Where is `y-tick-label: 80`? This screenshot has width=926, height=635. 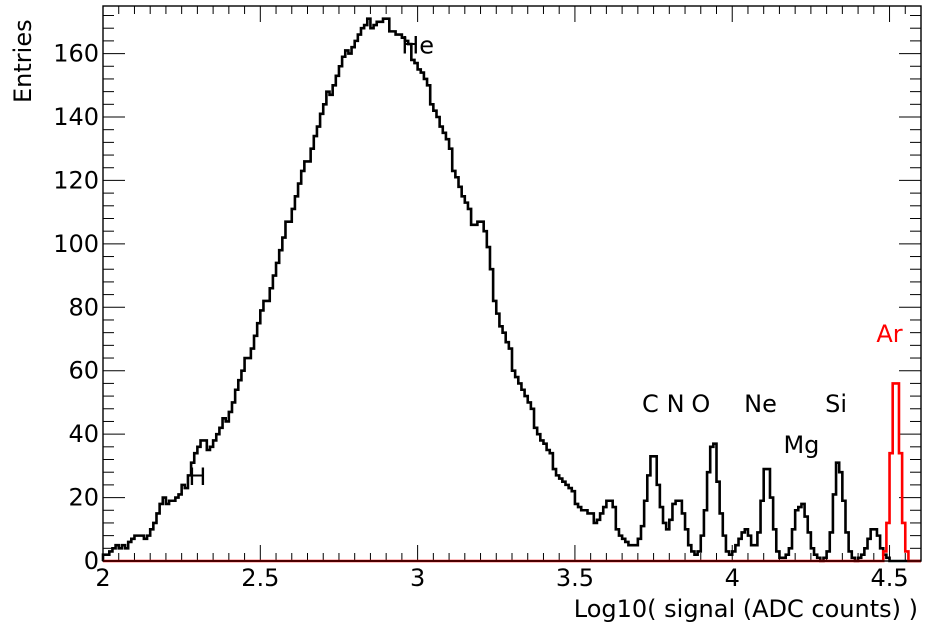 y-tick-label: 80 is located at coordinates (83, 307).